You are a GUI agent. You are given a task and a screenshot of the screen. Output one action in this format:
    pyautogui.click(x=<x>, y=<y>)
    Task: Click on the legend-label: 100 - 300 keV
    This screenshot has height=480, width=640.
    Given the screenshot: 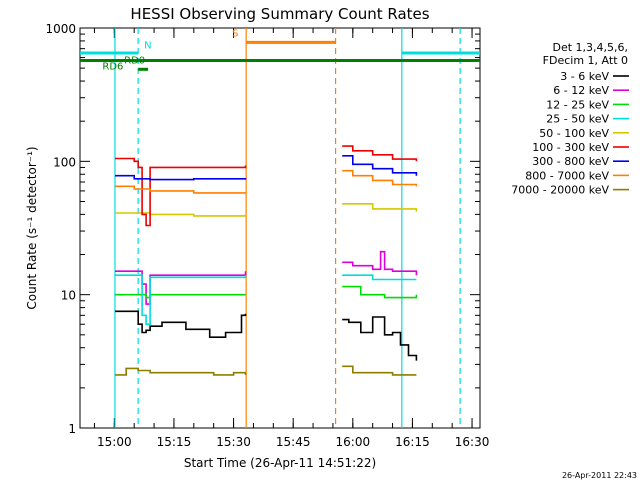 What is the action you would take?
    pyautogui.click(x=570, y=147)
    